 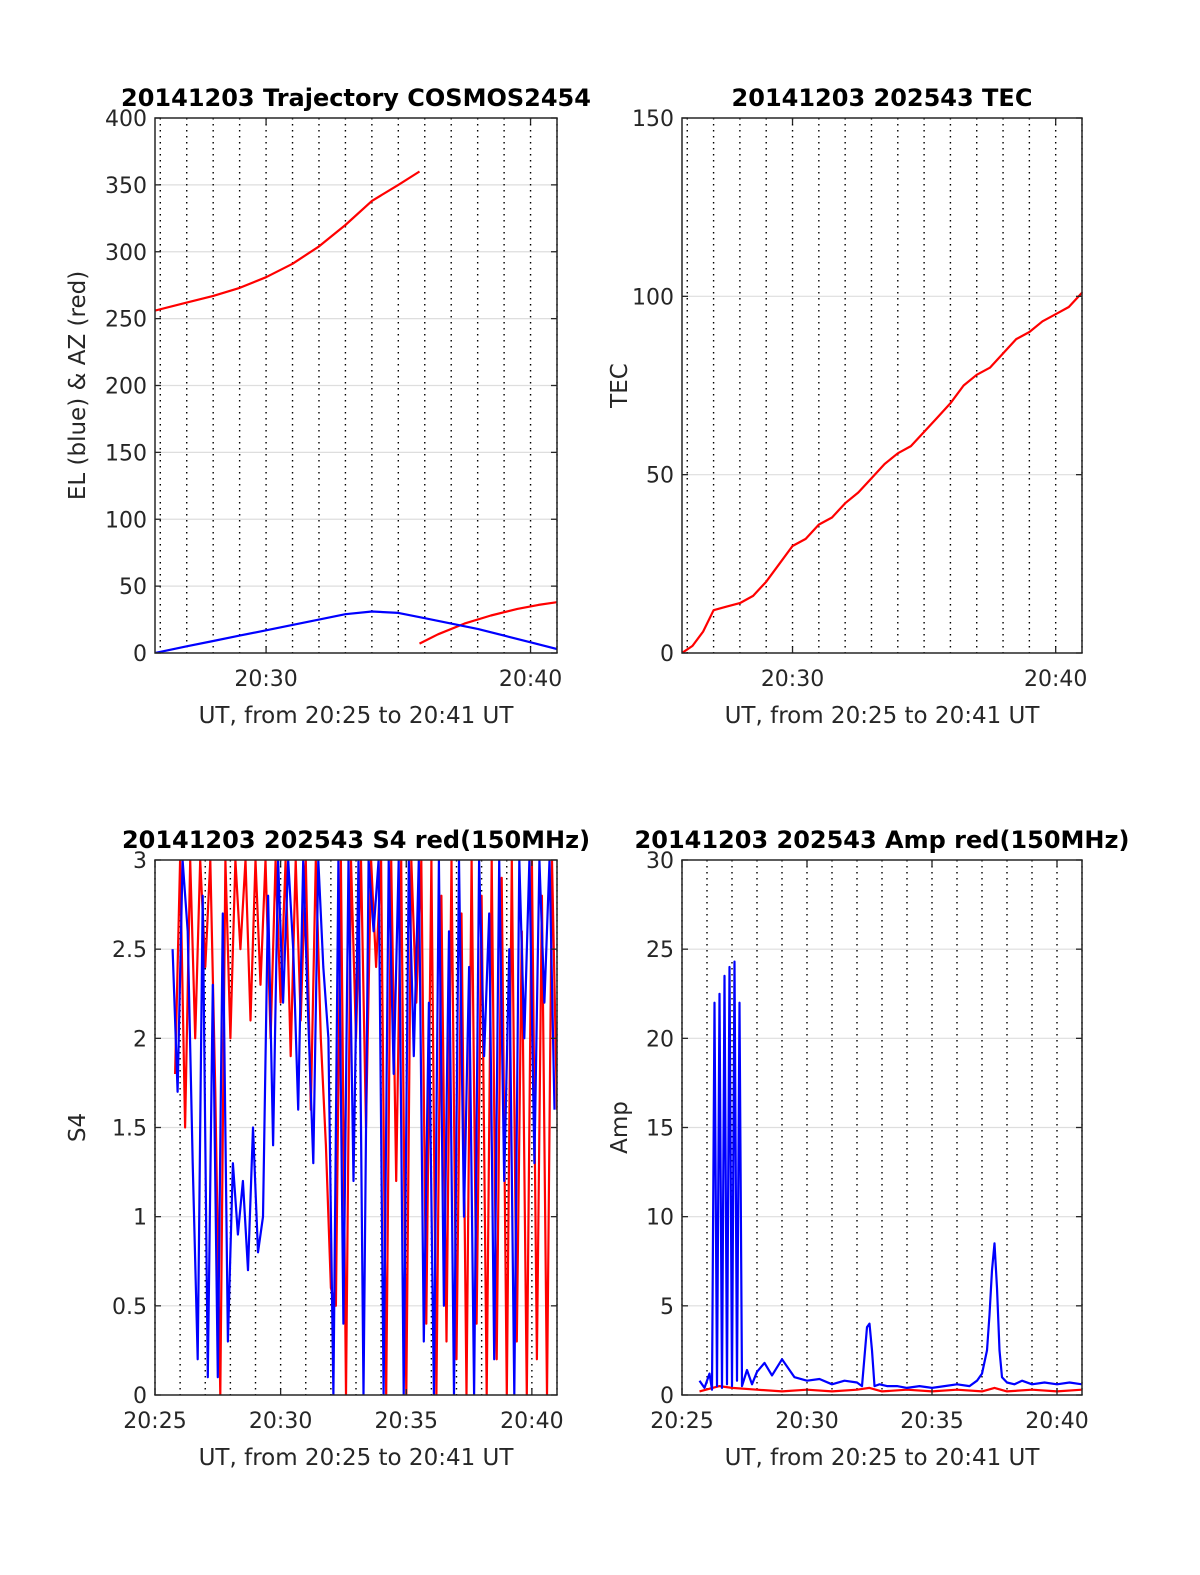 I want to click on chart-title: 20141203 Trajectory COSMOS2454, so click(x=356, y=98).